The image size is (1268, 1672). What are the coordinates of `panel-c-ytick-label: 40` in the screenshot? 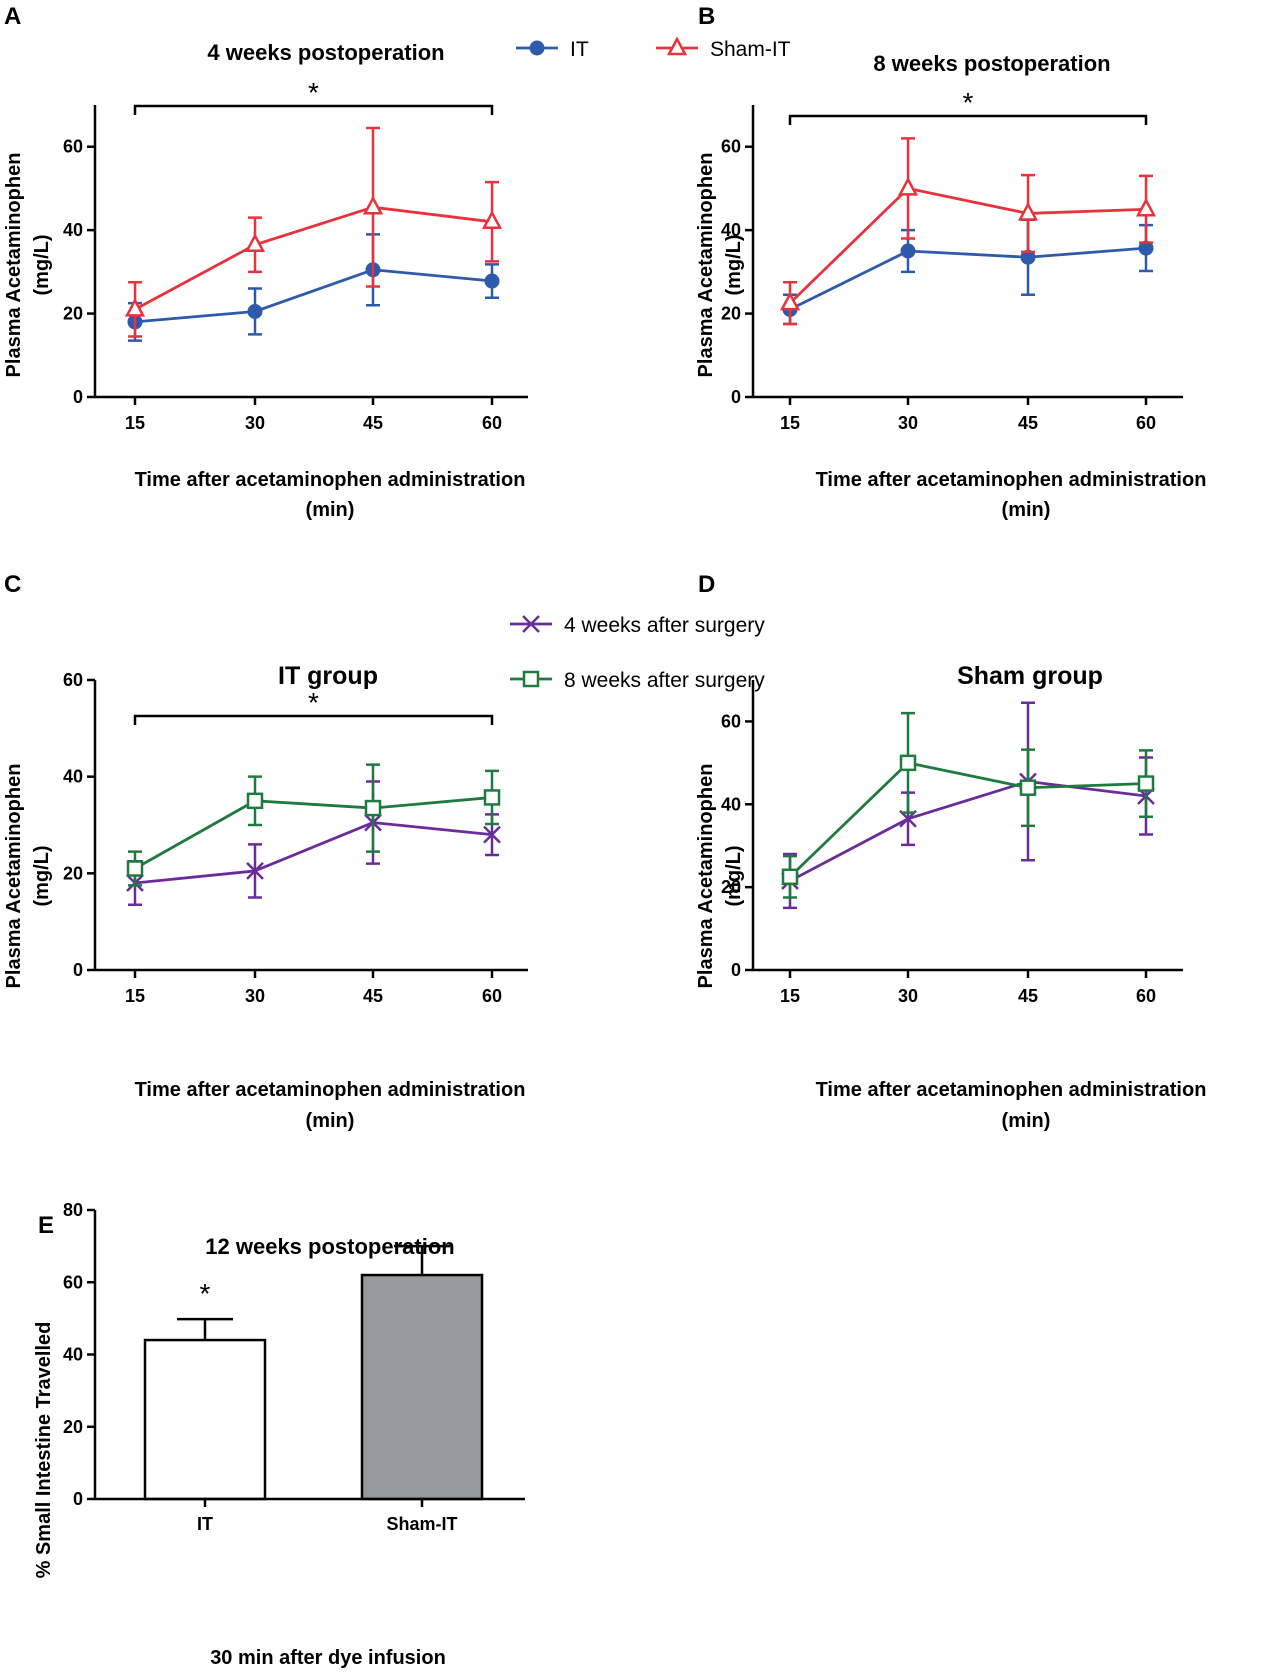 It's located at (73, 777).